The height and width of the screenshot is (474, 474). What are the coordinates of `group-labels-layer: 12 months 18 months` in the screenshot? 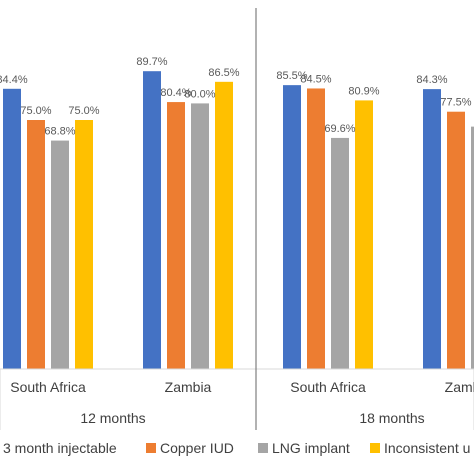 It's located at (252, 418).